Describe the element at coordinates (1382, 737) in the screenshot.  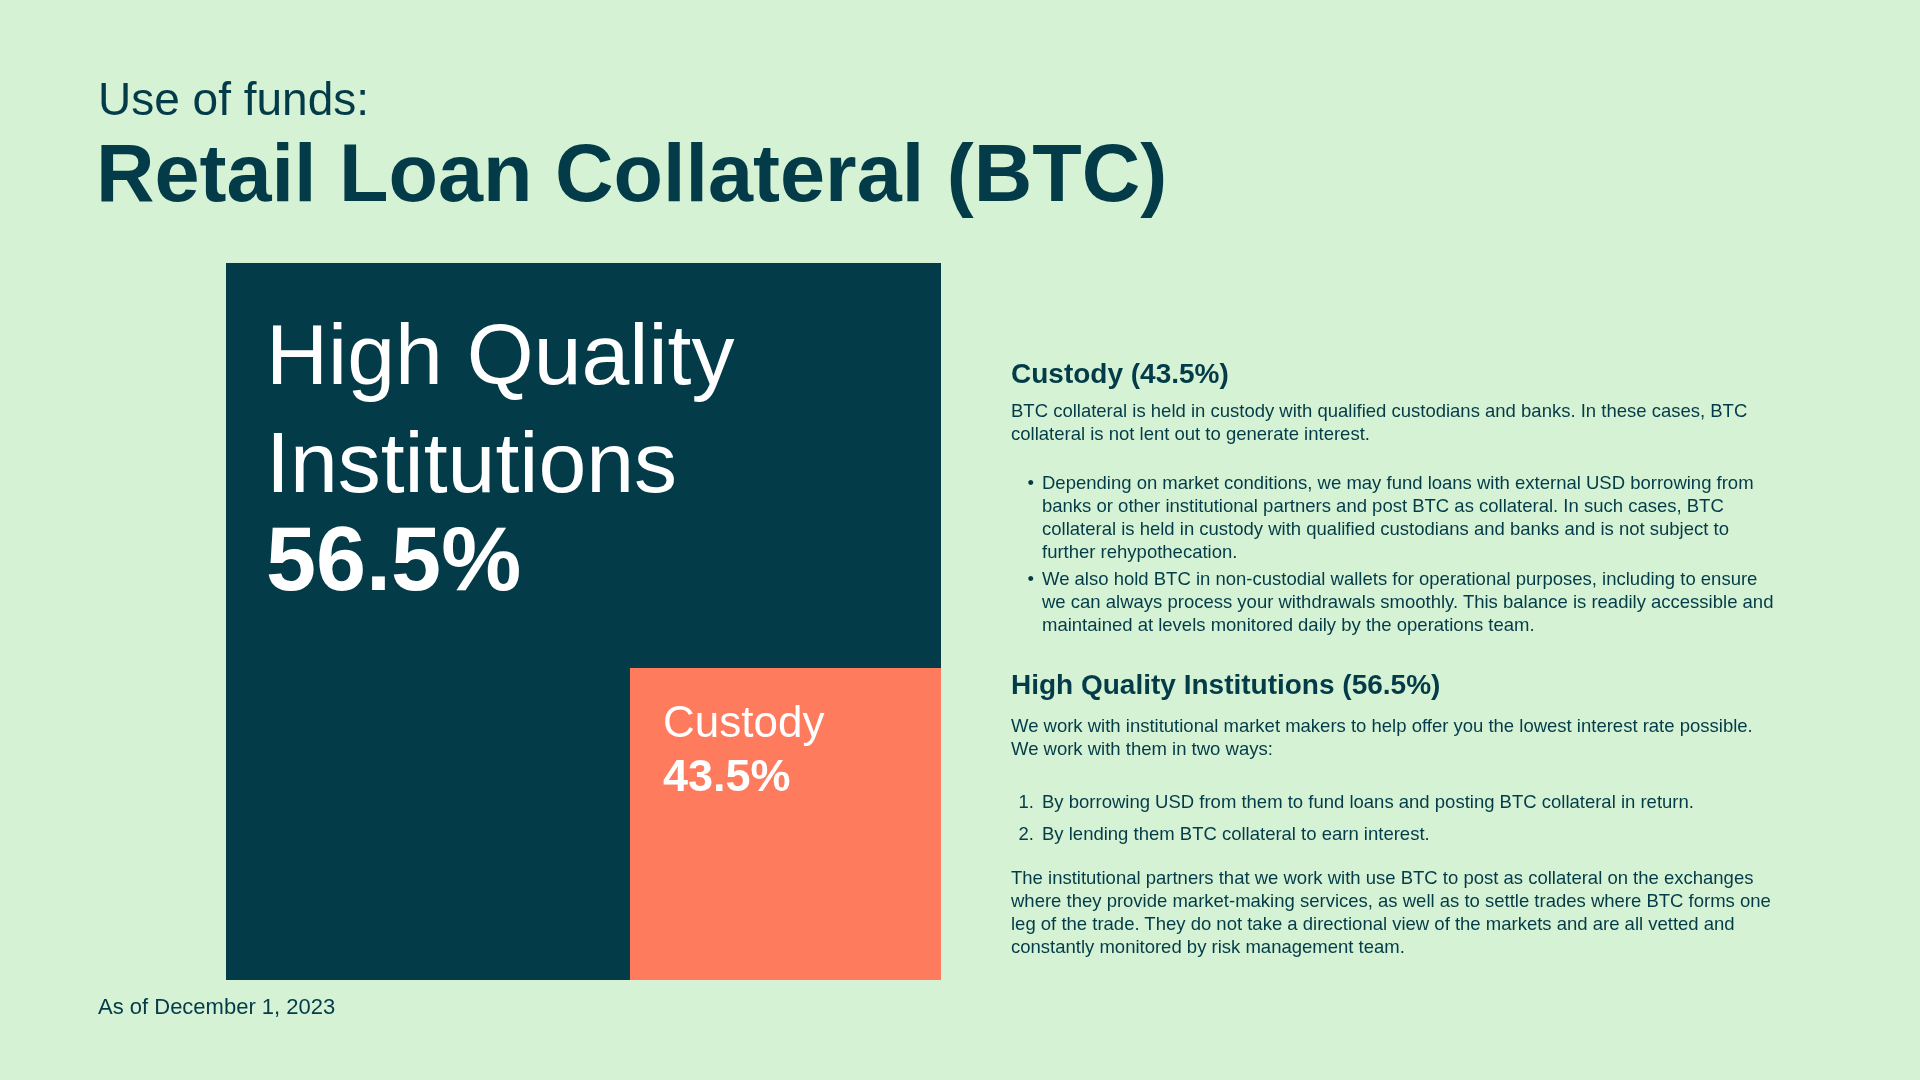
I see `text: We work with institutional market makers to help offer you the lowest interest rate possible. We work with them in two ways:` at that location.